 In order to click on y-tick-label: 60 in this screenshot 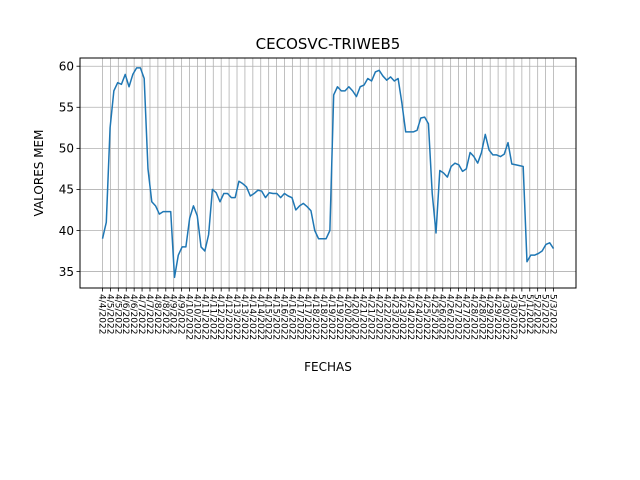, I will do `click(66, 67)`.